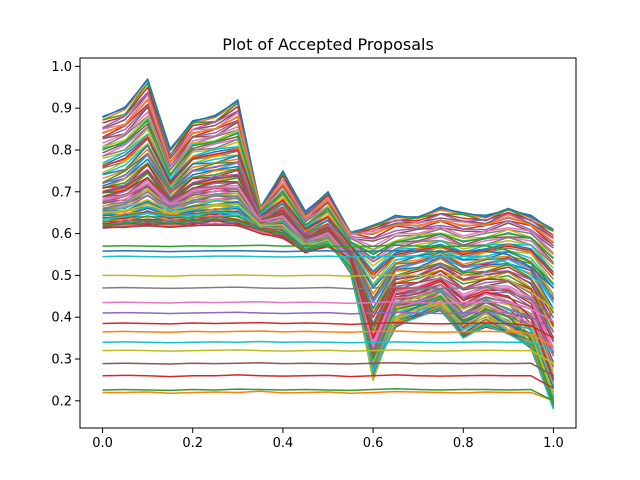 This screenshot has height=480, width=640. What do you see at coordinates (61, 318) in the screenshot?
I see `y-tick-label: 0.4` at bounding box center [61, 318].